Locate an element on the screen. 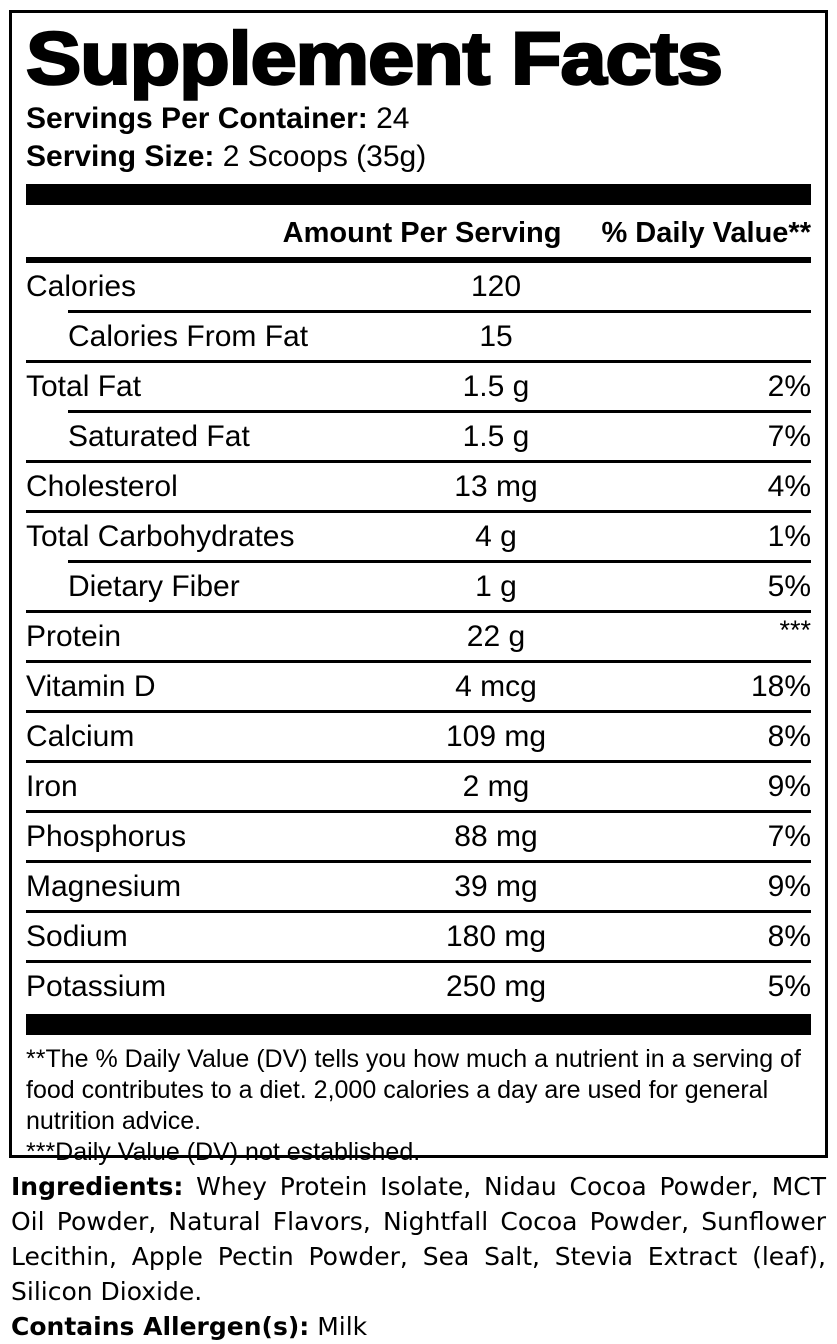 The height and width of the screenshot is (1344, 837). nutrient-amount: 109 mg is located at coordinates (496, 736).